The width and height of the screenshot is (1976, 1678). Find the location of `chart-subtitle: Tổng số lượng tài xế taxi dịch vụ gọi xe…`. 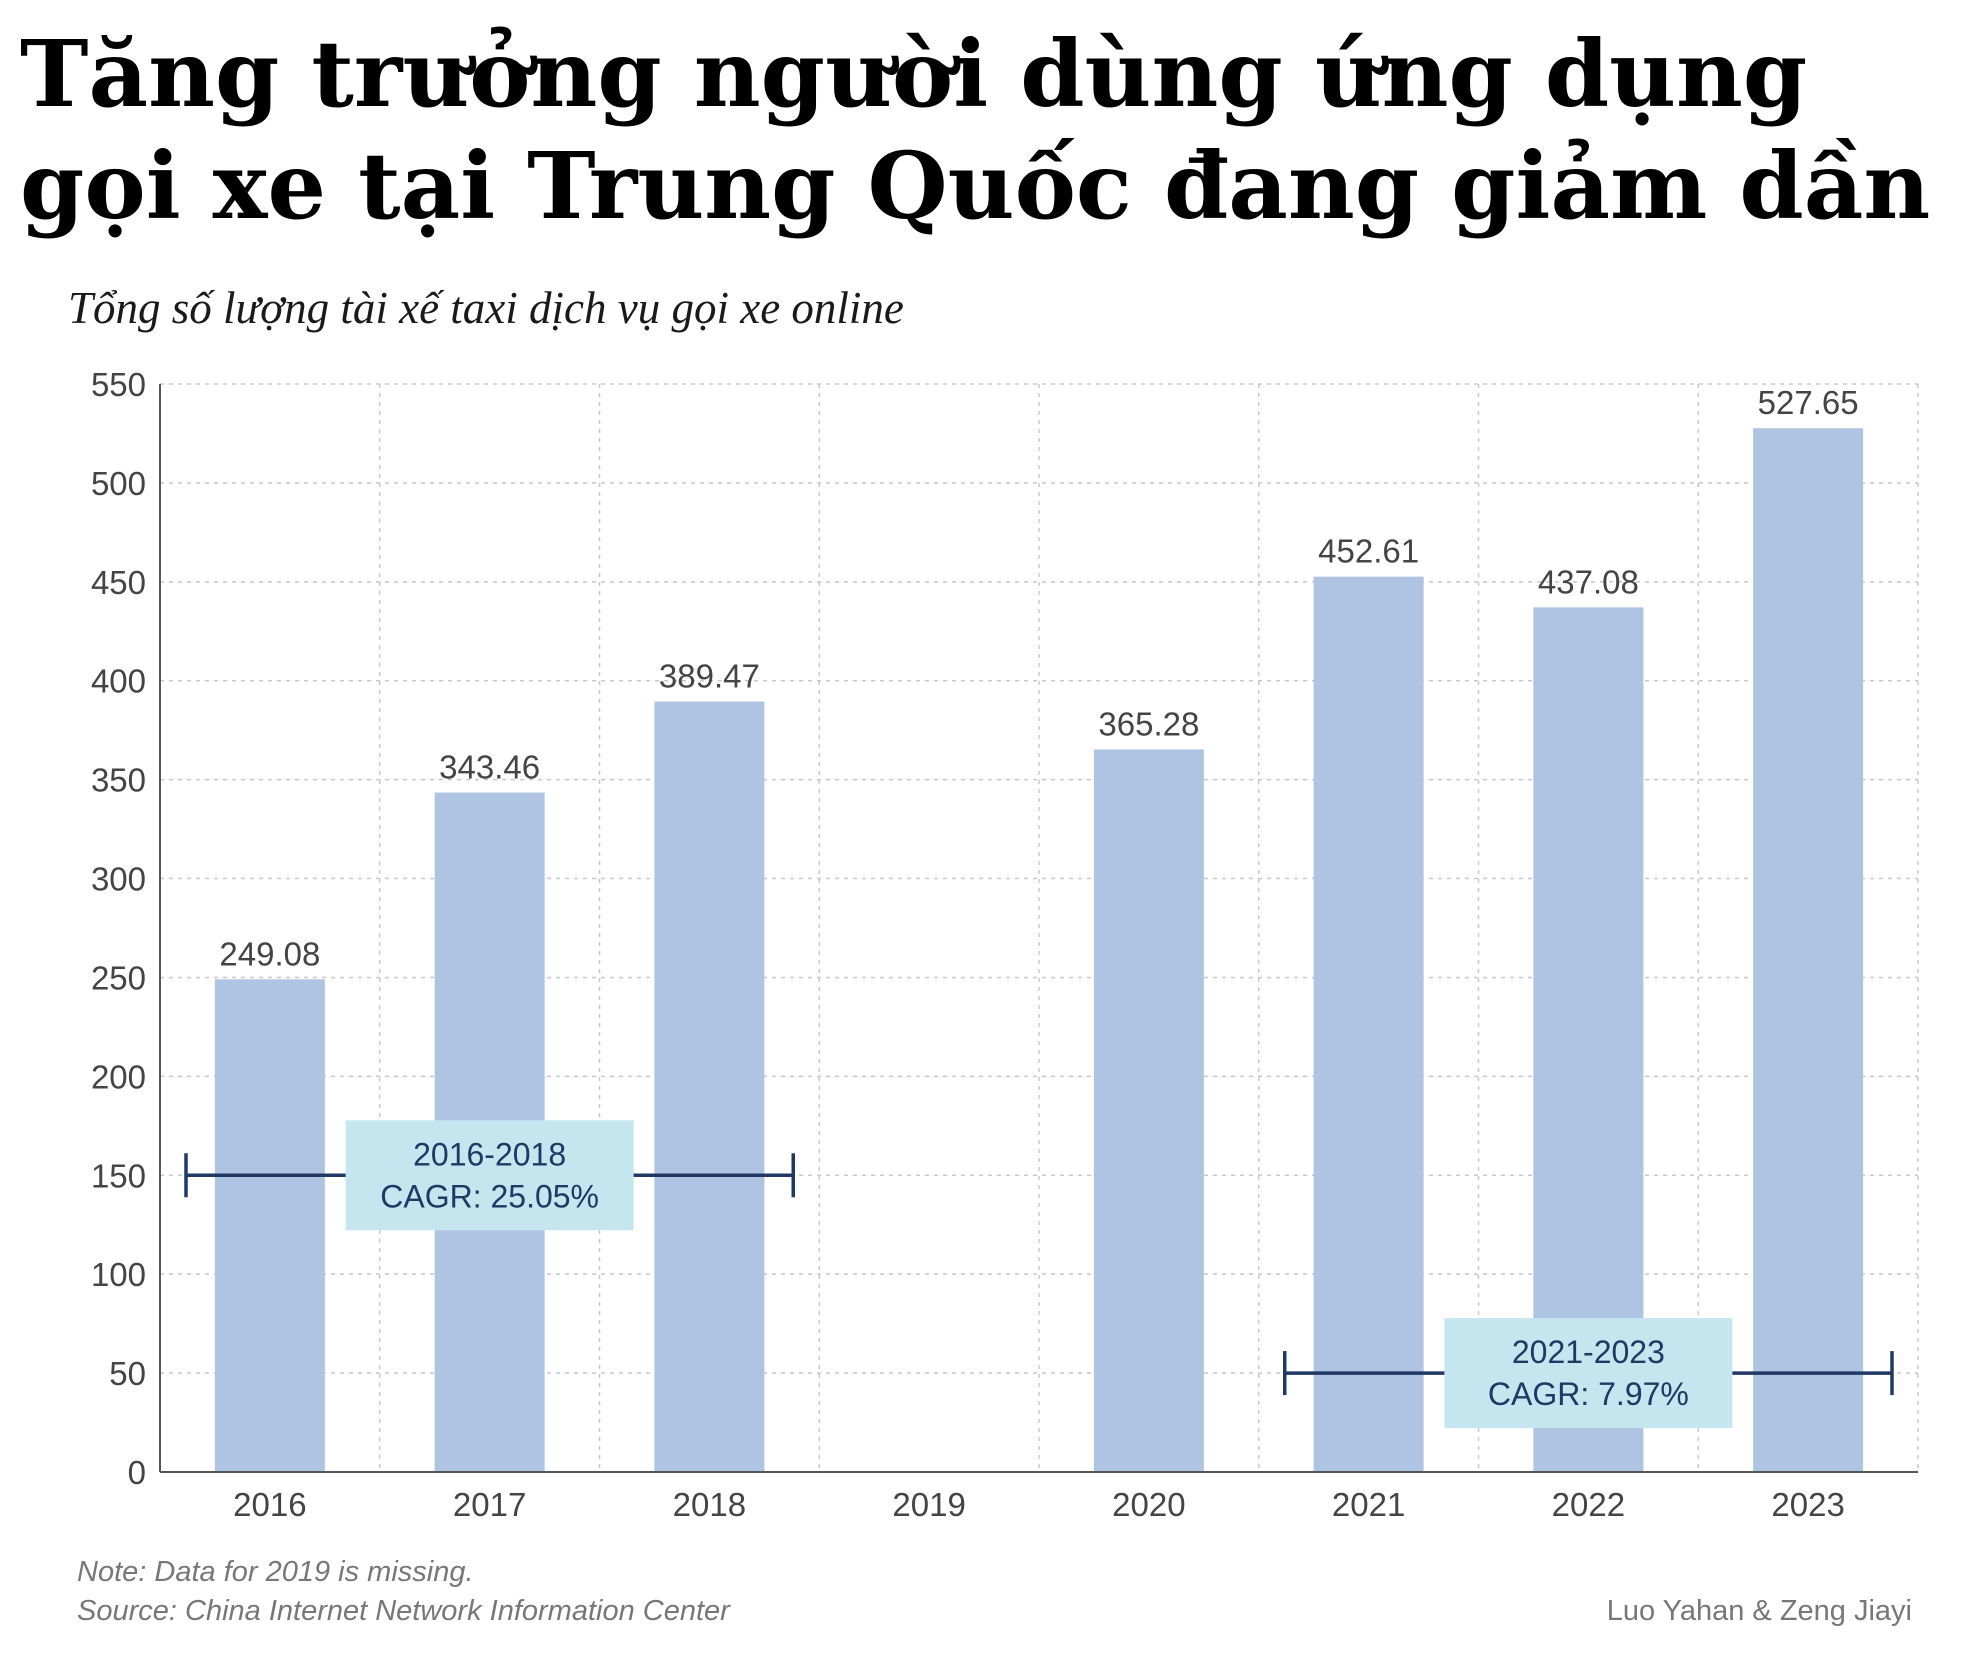

chart-subtitle: Tổng số lượng tài xế taxi dịch vụ gọi xe… is located at coordinates (486, 308).